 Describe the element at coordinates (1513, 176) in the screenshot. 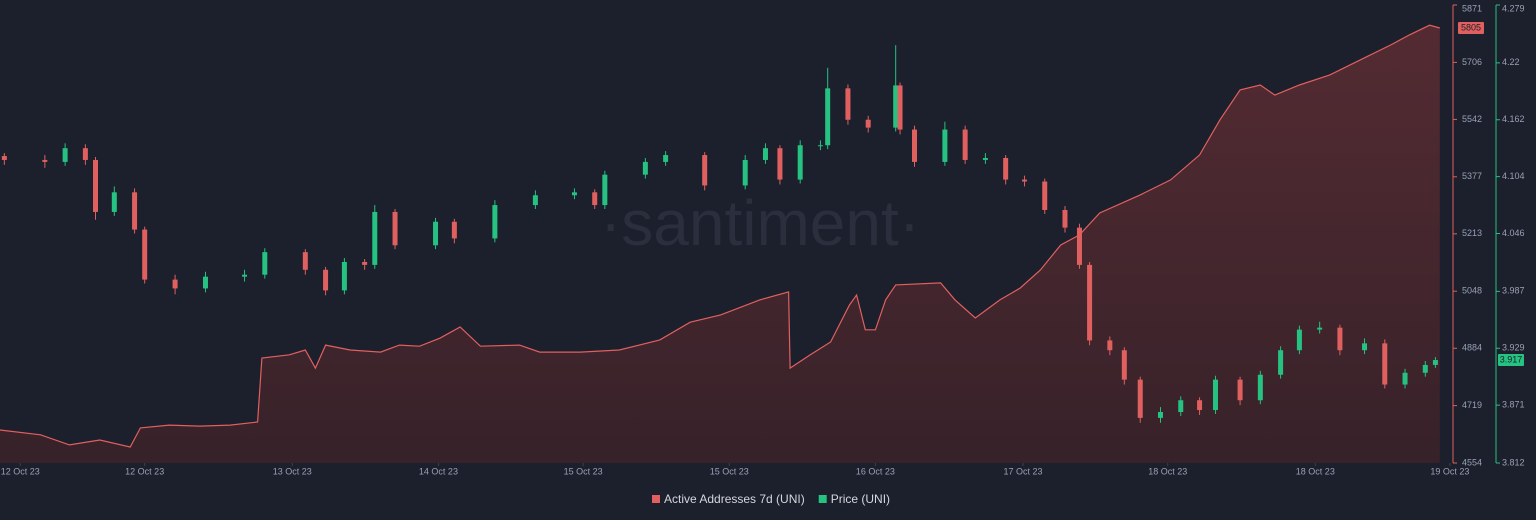

I see `y2-tick-label: 4.104` at that location.